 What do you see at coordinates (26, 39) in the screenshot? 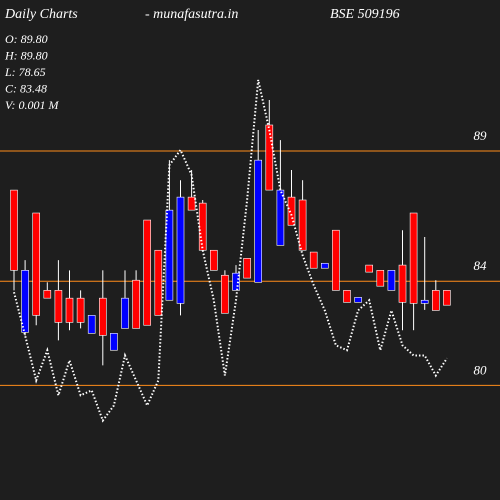
I see `ohlc-info: O: 89.80` at bounding box center [26, 39].